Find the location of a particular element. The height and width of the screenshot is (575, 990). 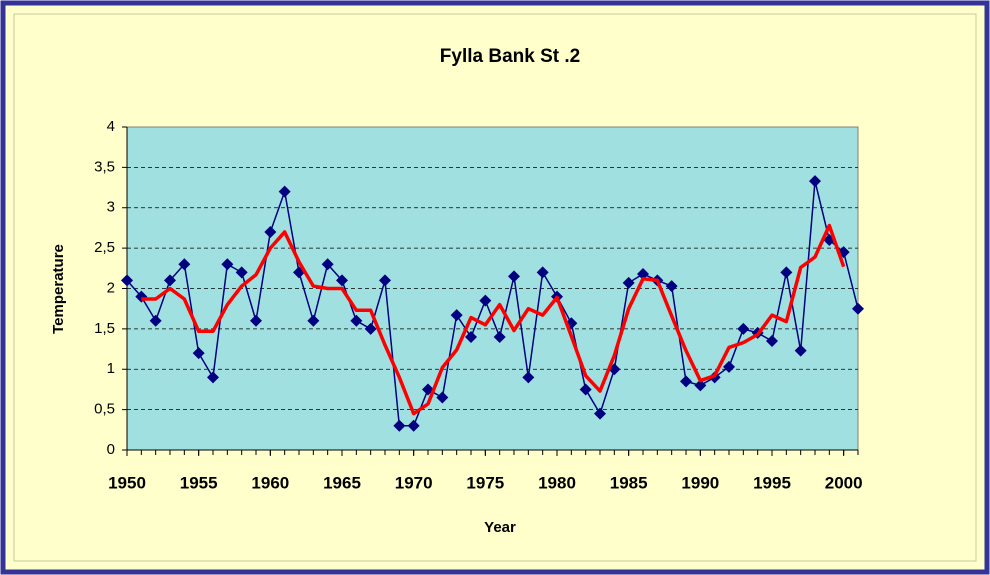

y-tick-label: 4 is located at coordinates (111, 126).